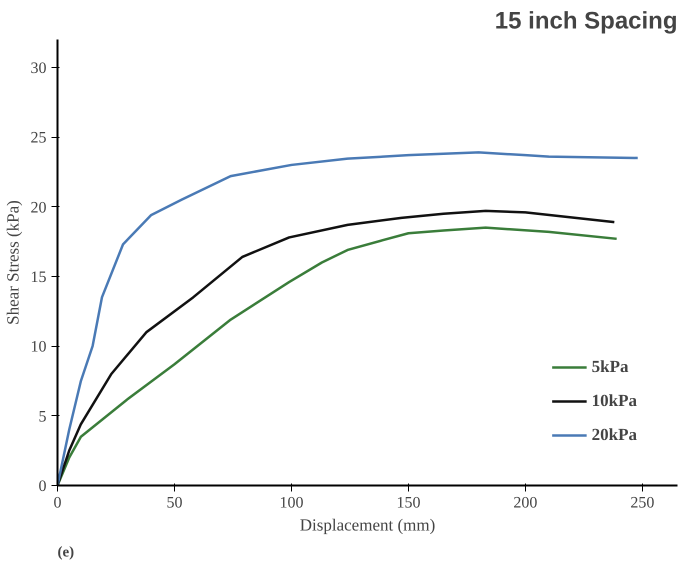 This screenshot has width=687, height=565. Describe the element at coordinates (614, 401) in the screenshot. I see `legend-label: 10kPa` at that location.